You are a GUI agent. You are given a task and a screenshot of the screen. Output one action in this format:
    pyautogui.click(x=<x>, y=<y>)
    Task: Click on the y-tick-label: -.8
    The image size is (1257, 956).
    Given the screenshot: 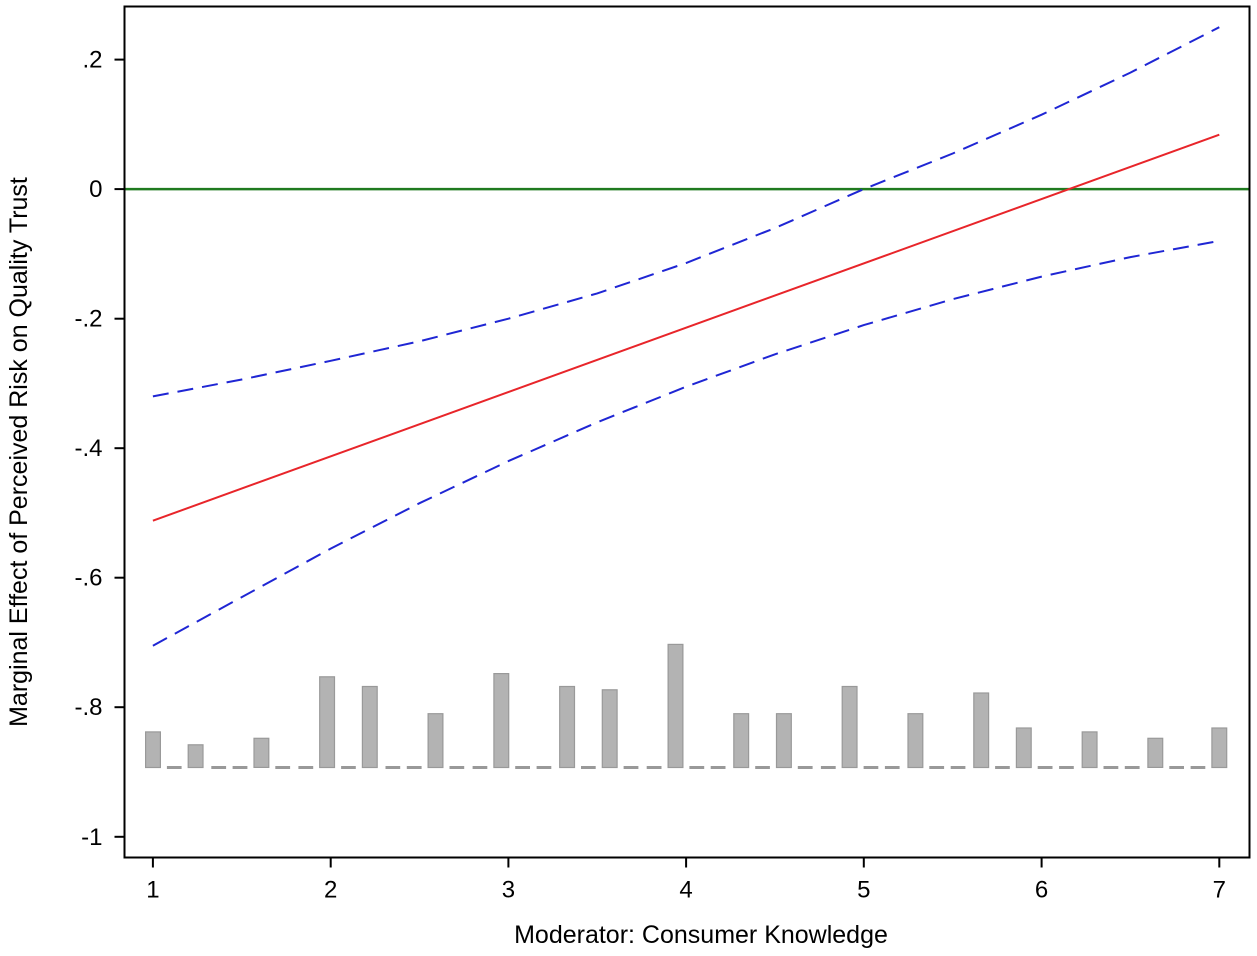 What is the action you would take?
    pyautogui.click(x=88, y=707)
    